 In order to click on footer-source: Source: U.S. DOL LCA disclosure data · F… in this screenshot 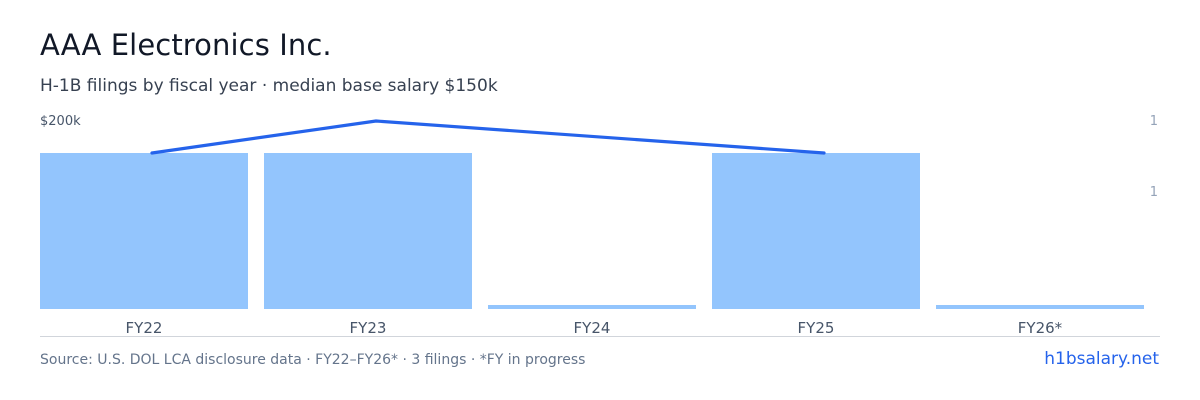, I will do `click(313, 360)`.